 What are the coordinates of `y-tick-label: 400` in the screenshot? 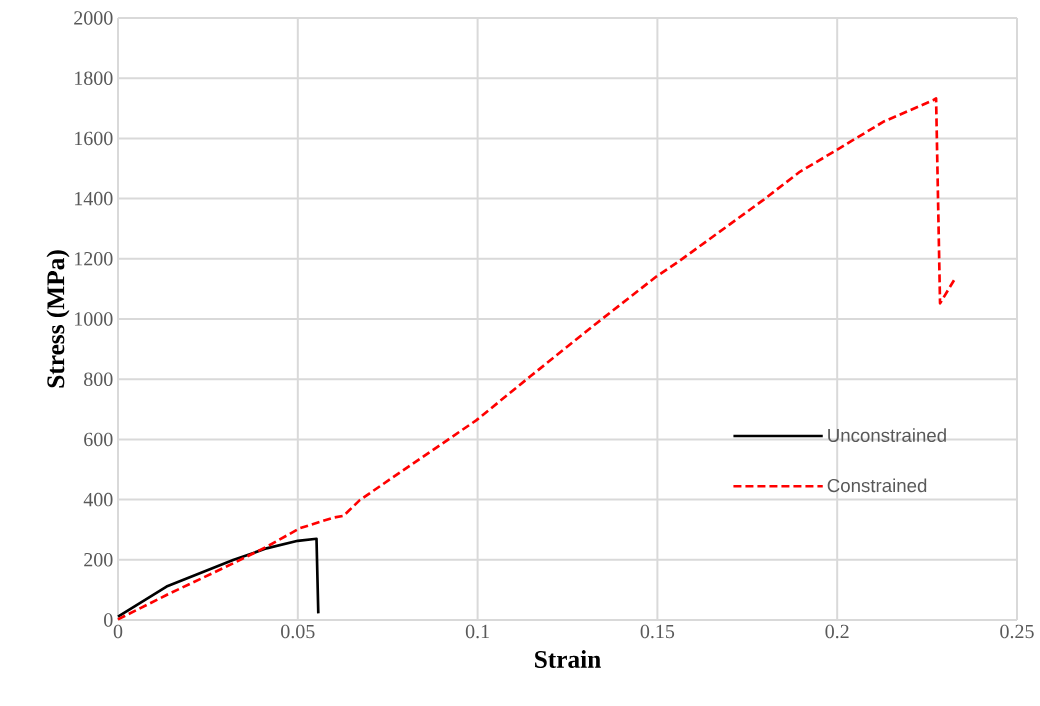 It's located at (98, 499).